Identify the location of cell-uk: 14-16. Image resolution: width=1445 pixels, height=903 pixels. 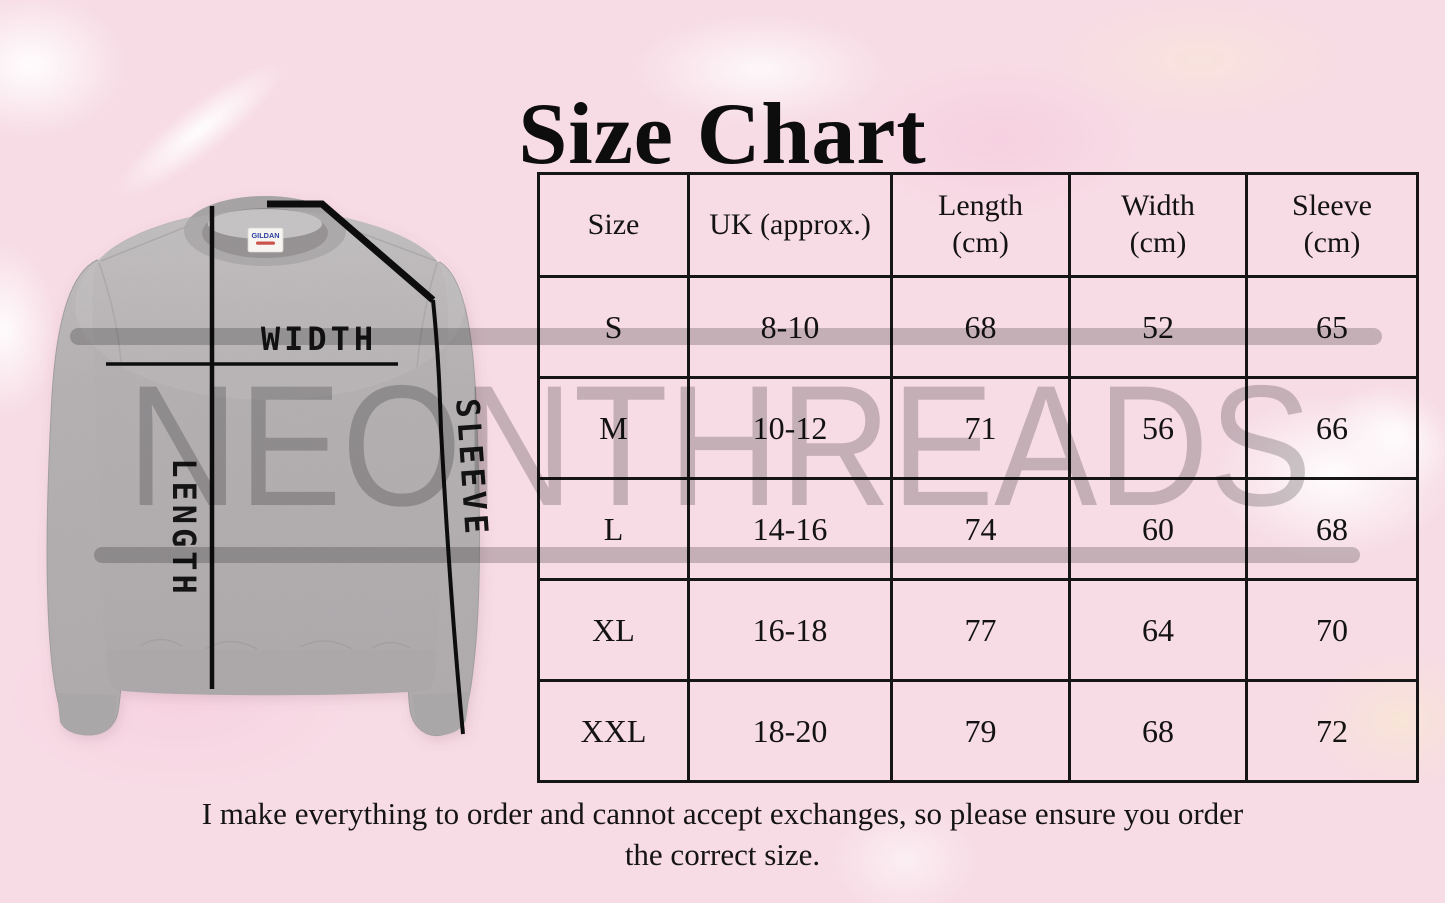
(790, 529).